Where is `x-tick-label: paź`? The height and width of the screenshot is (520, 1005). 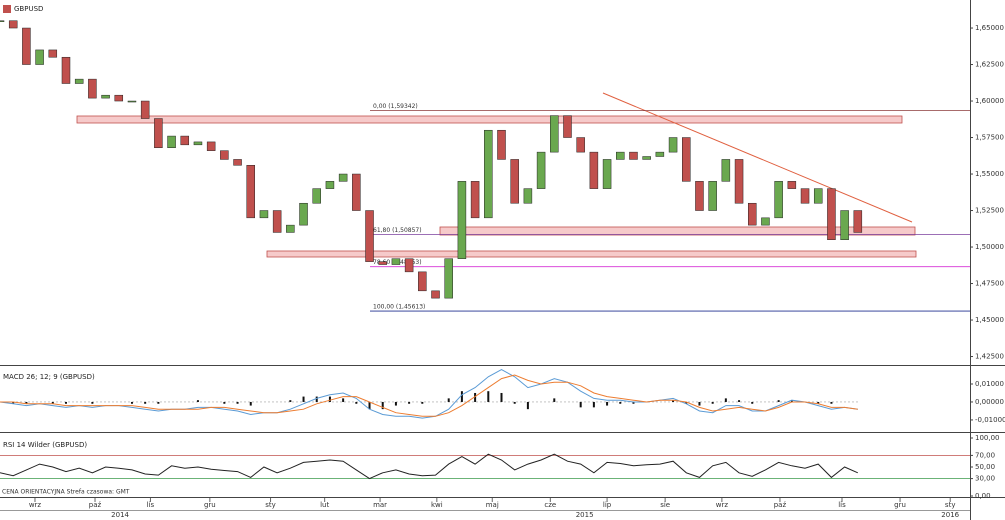
x-tick-label: paź is located at coordinates (780, 505).